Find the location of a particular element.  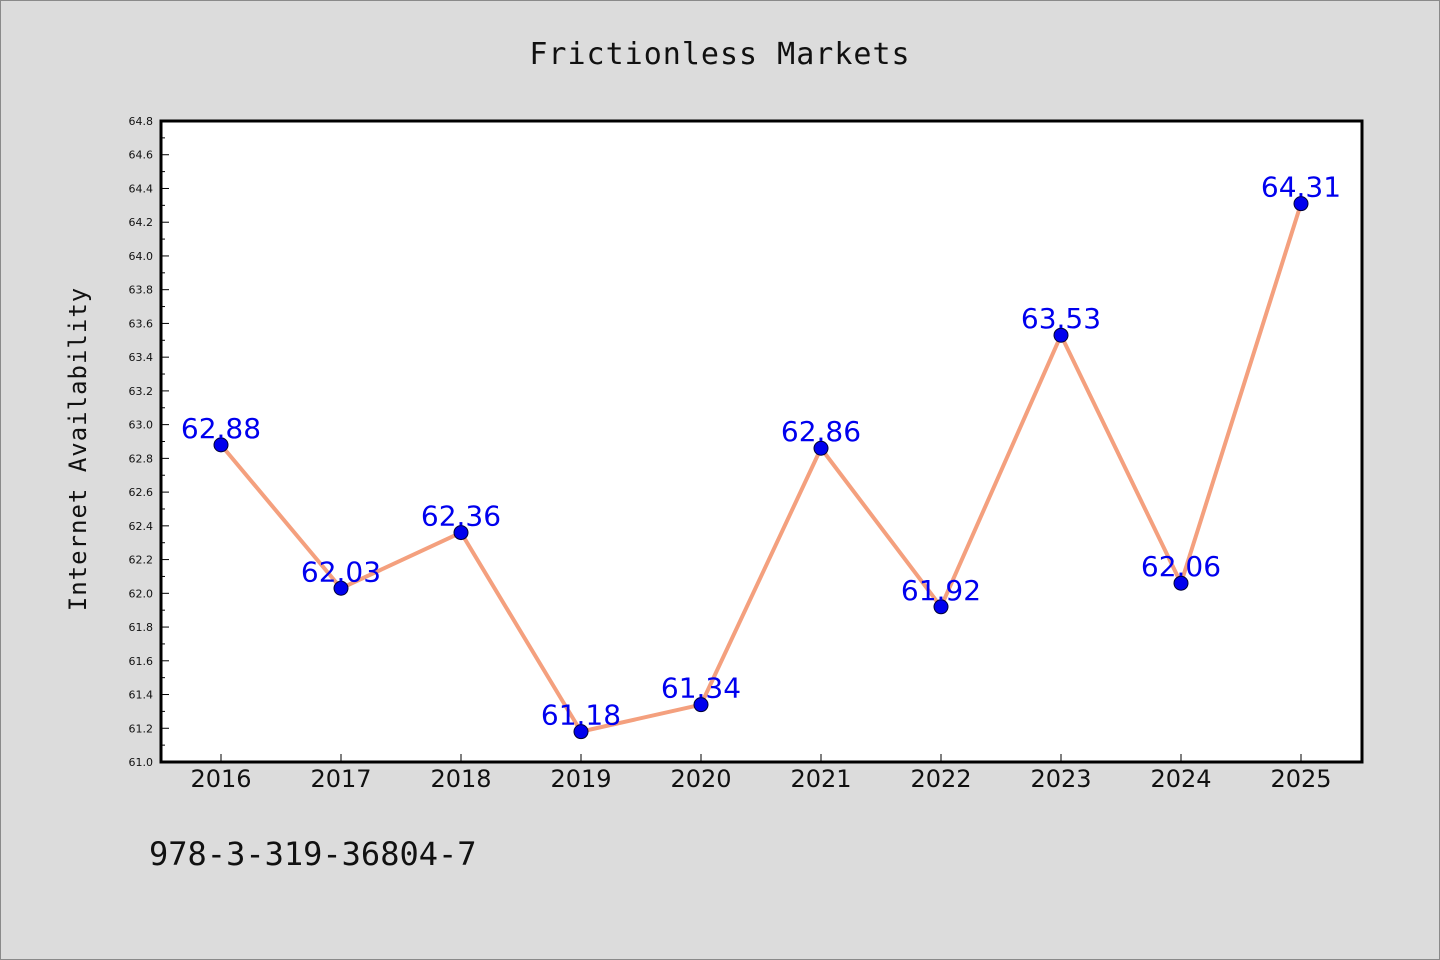

x-tick-label: 2022 is located at coordinates (940, 779).